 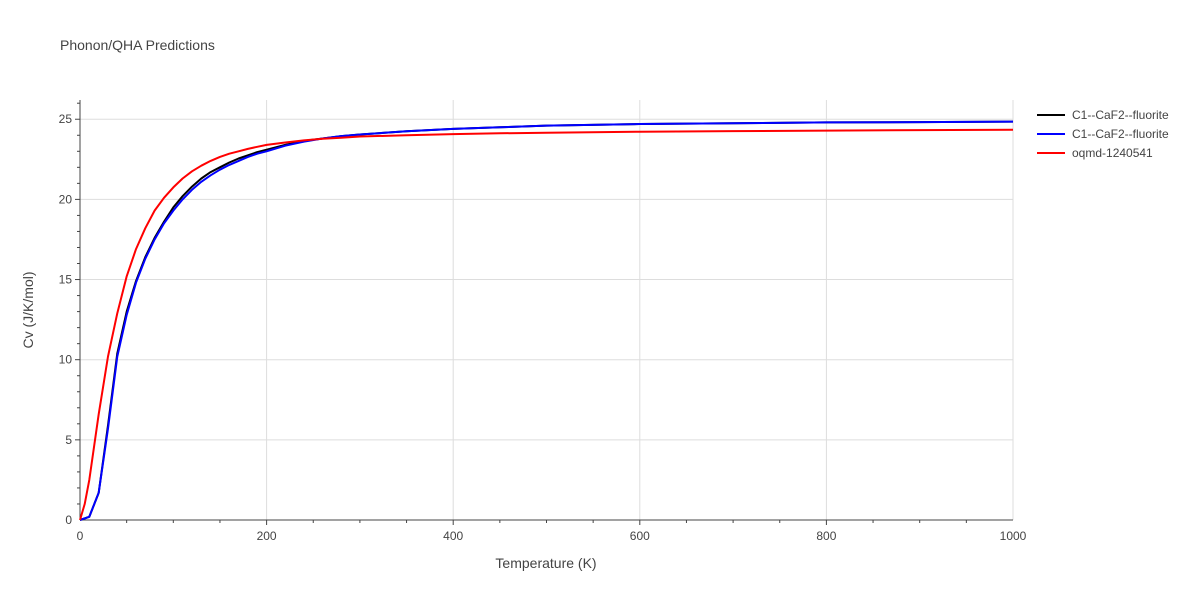 I want to click on x-tick-label: 1000, so click(x=1013, y=536).